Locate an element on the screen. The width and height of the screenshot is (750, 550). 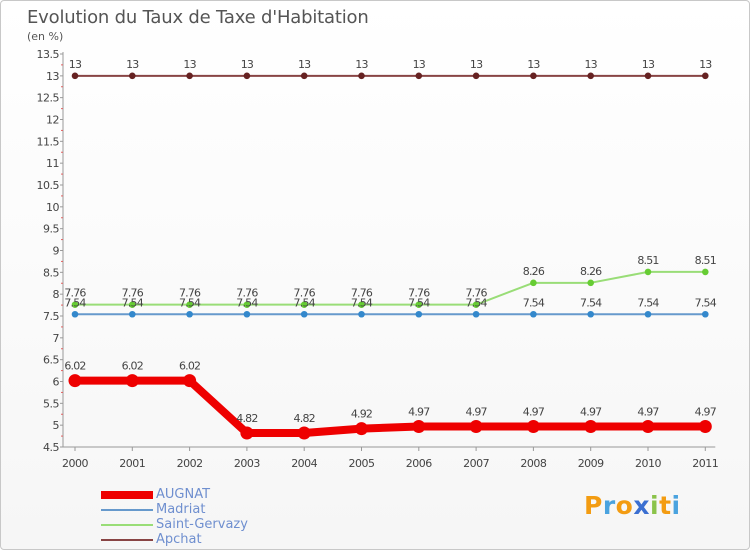
legend-label: Saint-Gervazy is located at coordinates (202, 524).